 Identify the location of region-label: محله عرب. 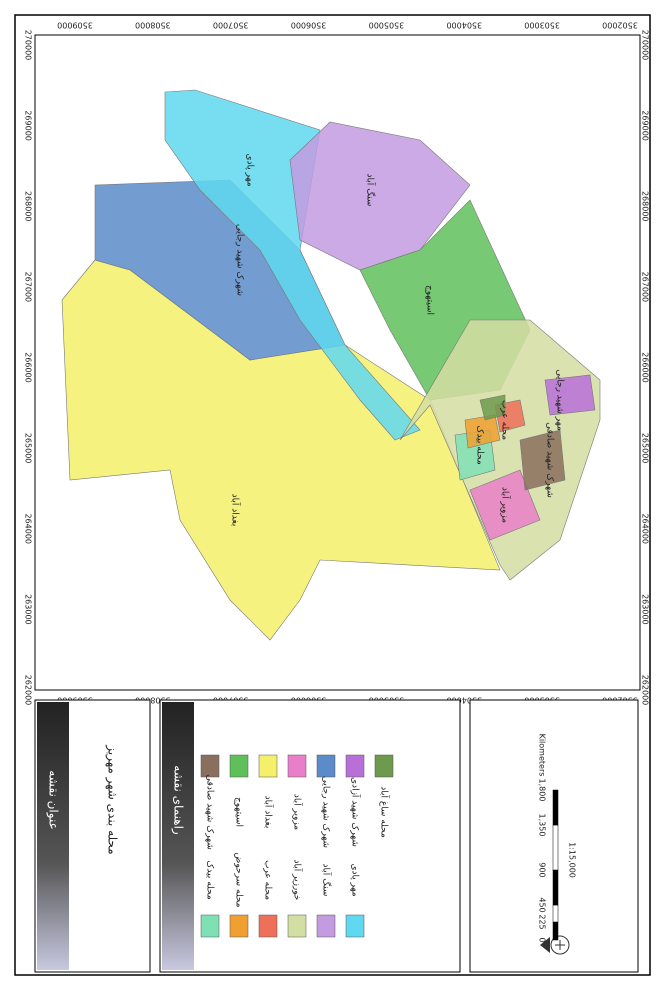
(505, 420).